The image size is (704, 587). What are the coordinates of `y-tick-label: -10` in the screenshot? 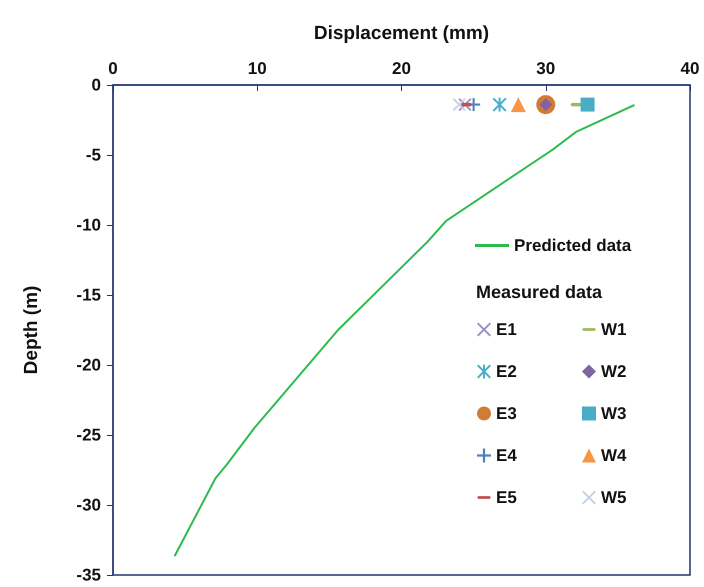 It's located at (88, 225).